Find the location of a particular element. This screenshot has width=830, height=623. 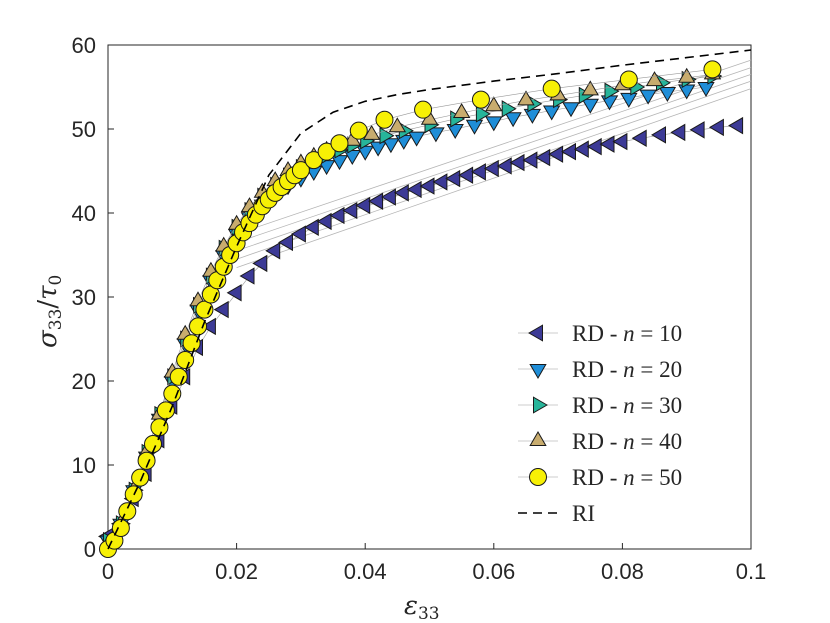

legend-item: RI is located at coordinates (556, 513).